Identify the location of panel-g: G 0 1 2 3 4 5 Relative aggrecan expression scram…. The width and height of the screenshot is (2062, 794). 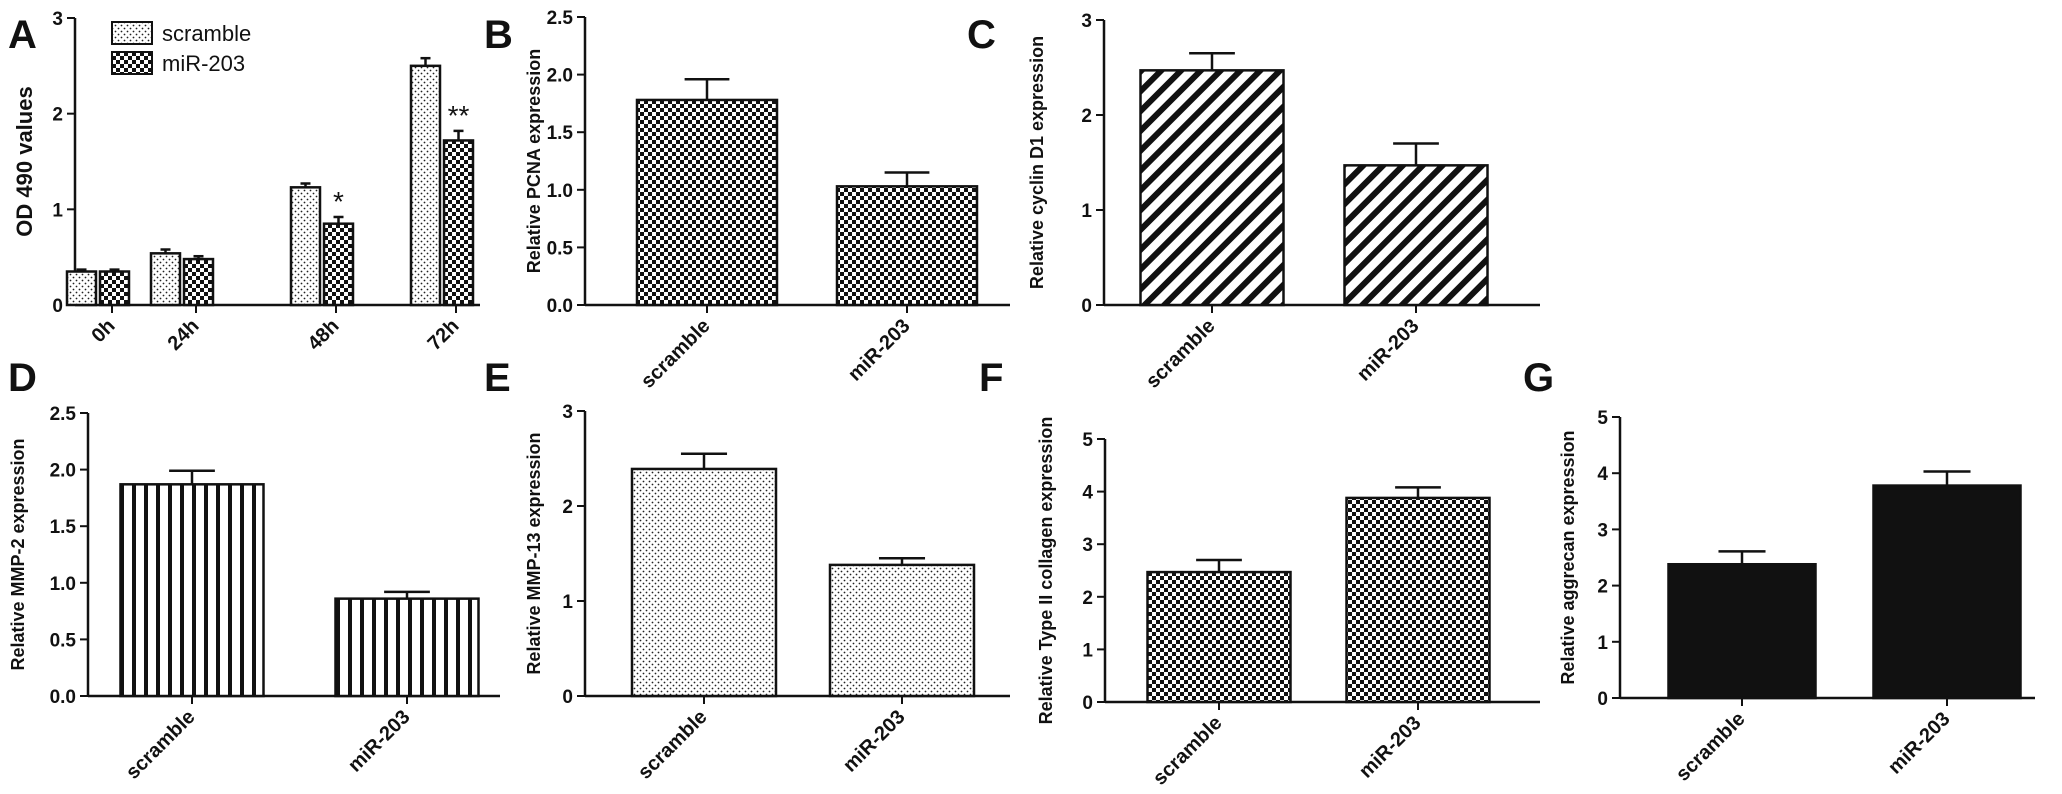
(1779, 571).